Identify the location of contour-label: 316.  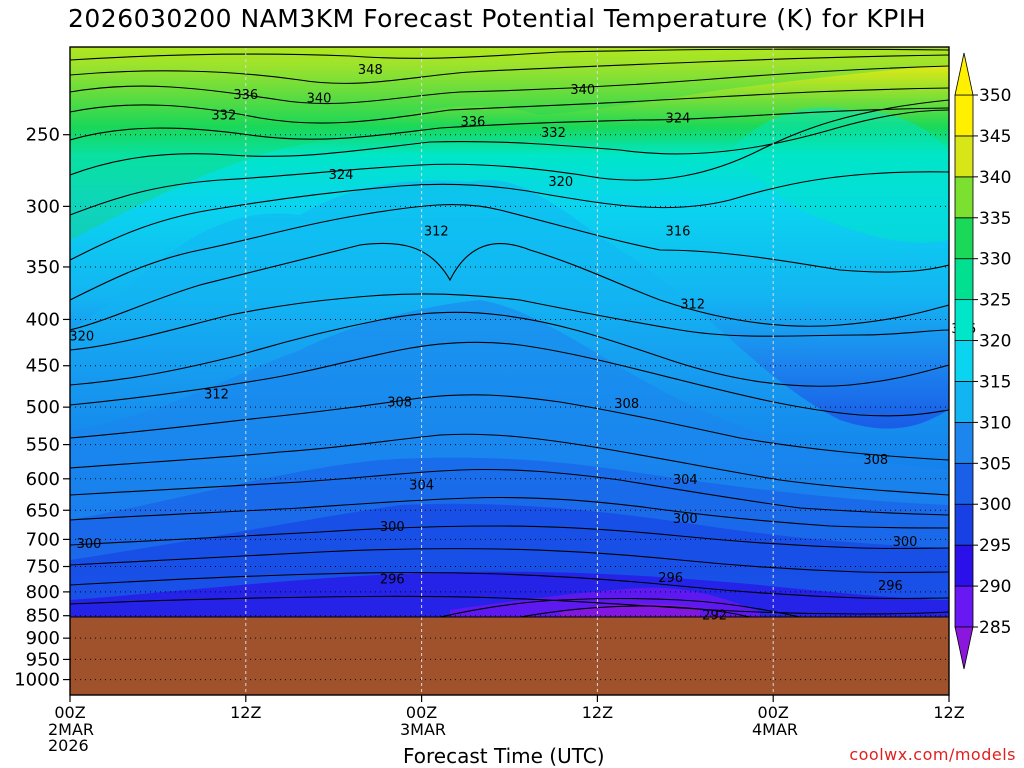
(678, 232).